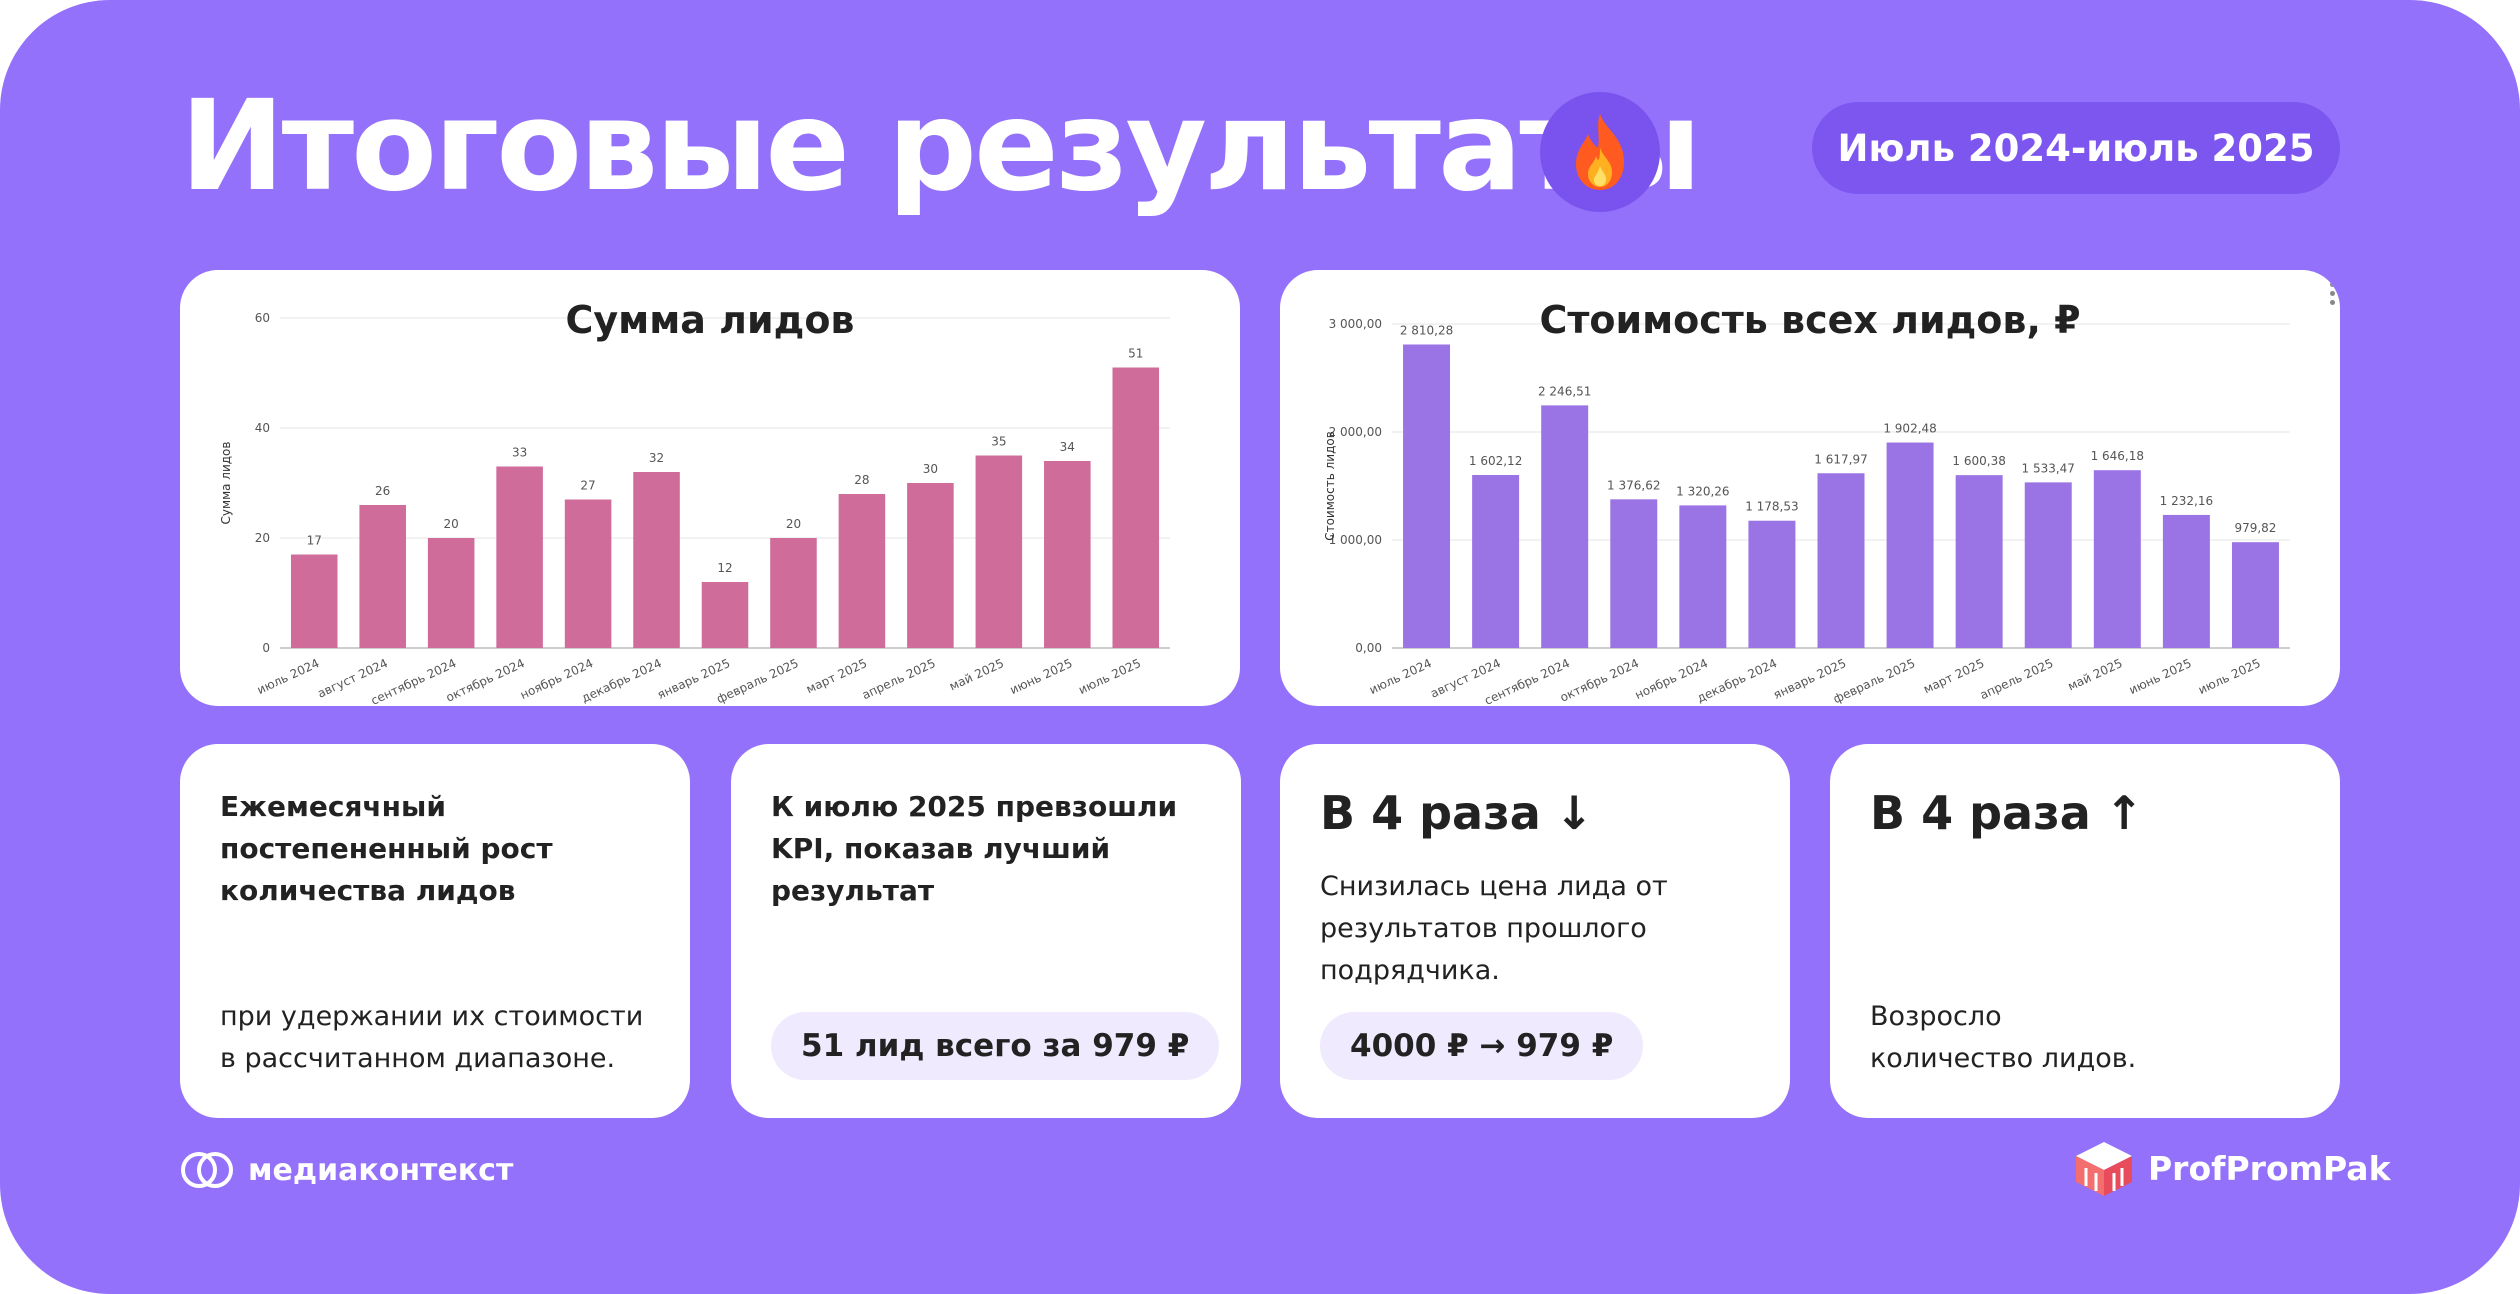 The image size is (2520, 1294). What do you see at coordinates (1482, 1046) in the screenshot?
I see `price-drop-pill: 4000 ₽ → 979 ₽` at bounding box center [1482, 1046].